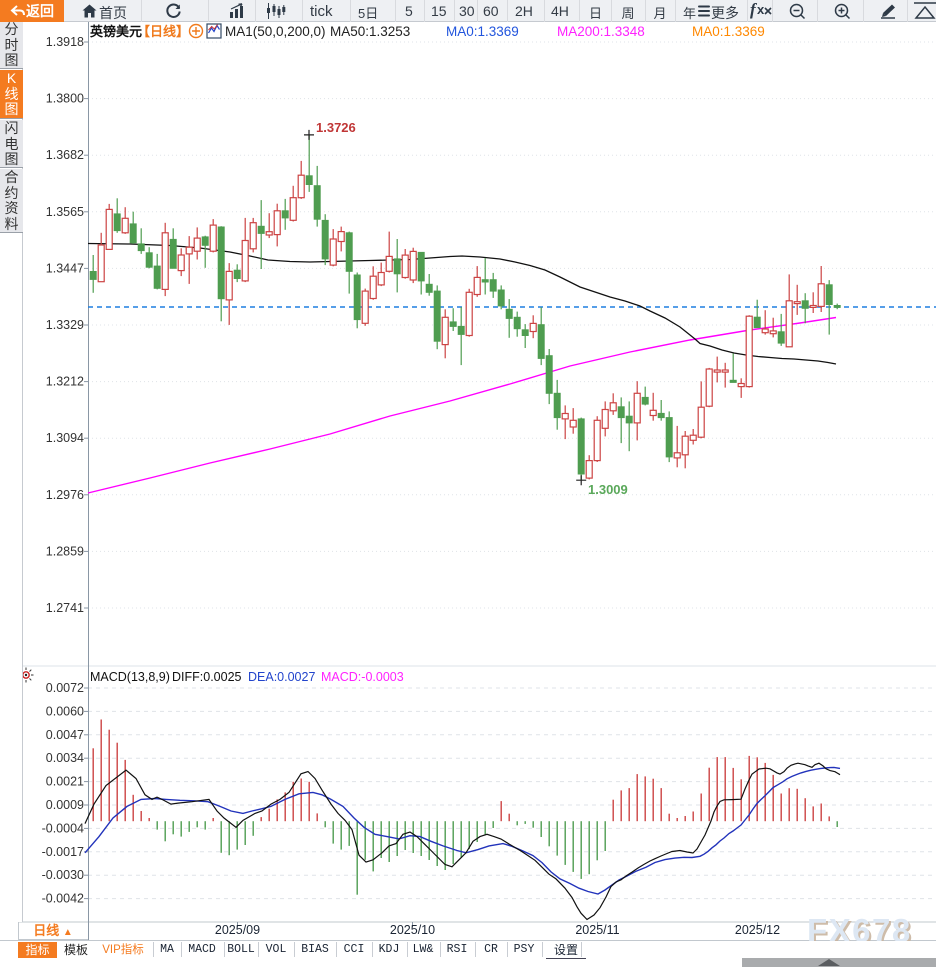  I want to click on svg-text: 0.0021, so click(65, 782).